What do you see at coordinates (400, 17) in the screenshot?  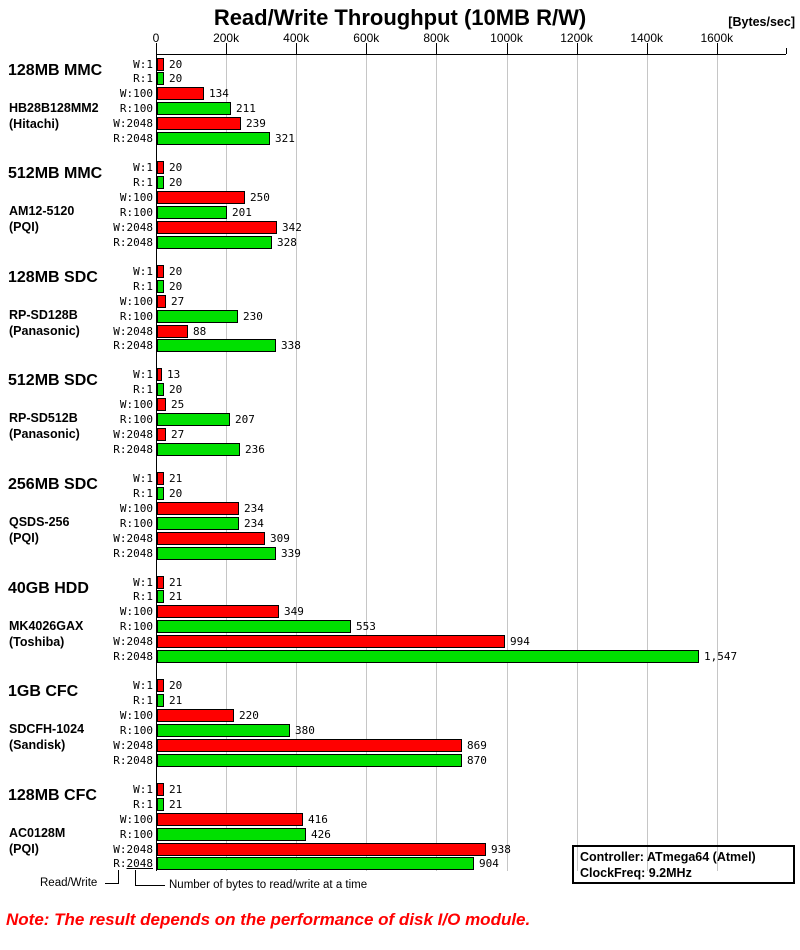 I see `chart-title: Read/Write Throughput (10MB R/W)` at bounding box center [400, 17].